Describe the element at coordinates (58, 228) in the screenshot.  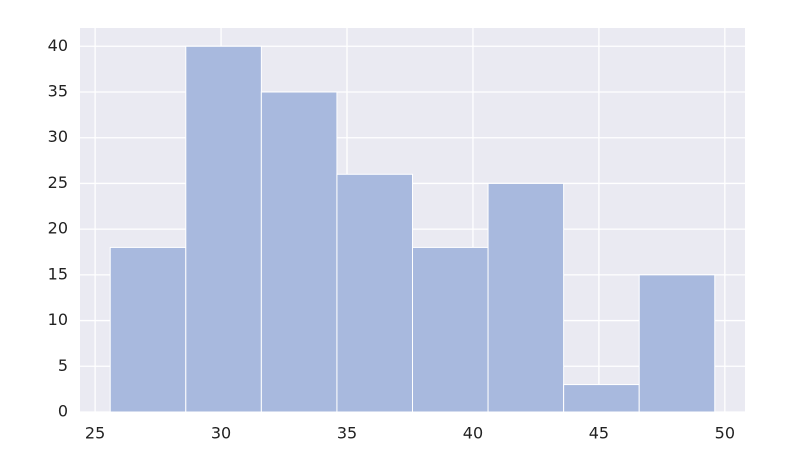
I see `y-tick-label: 20` at that location.